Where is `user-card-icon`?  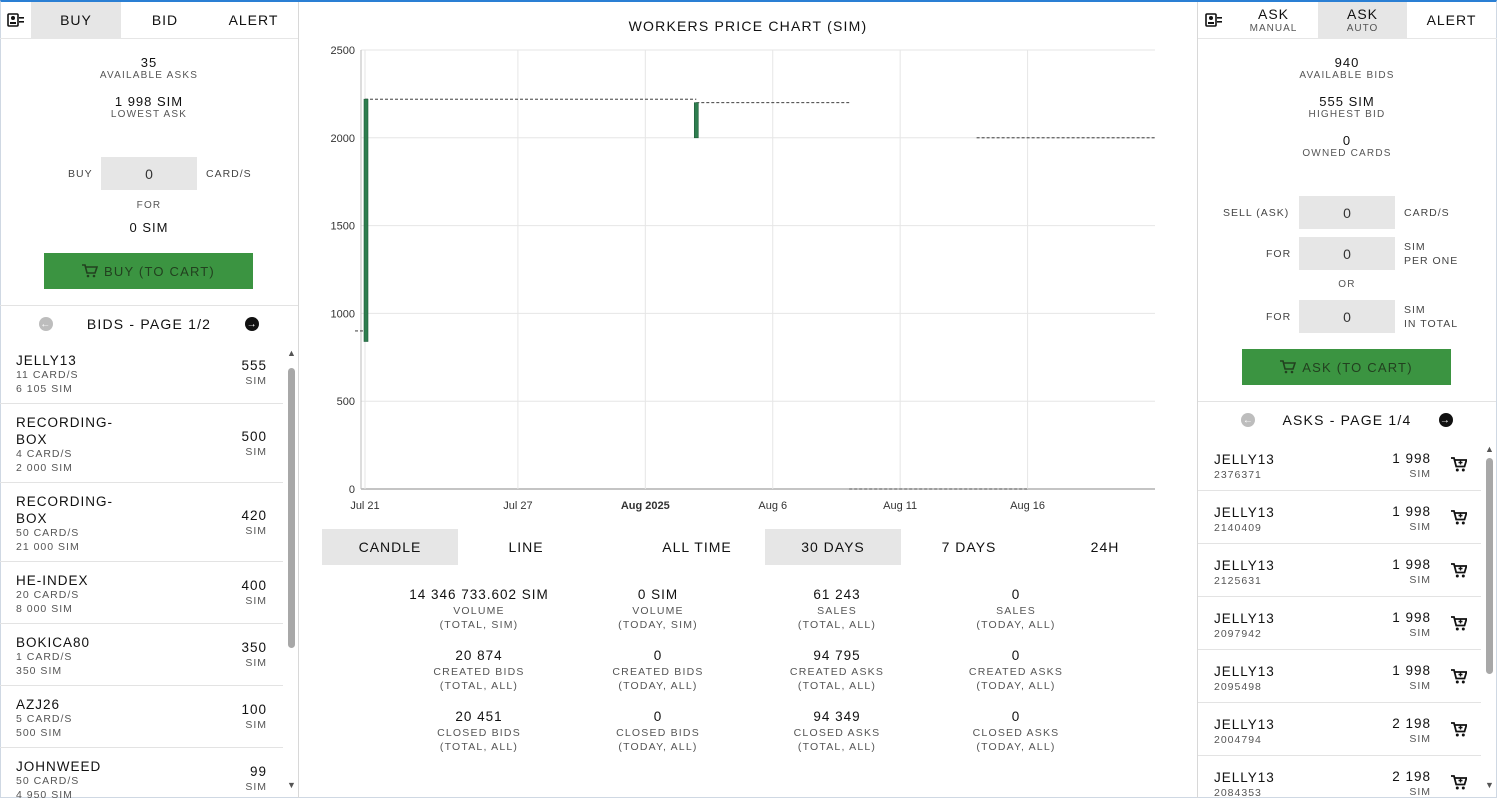
user-card-icon is located at coordinates (1213, 20).